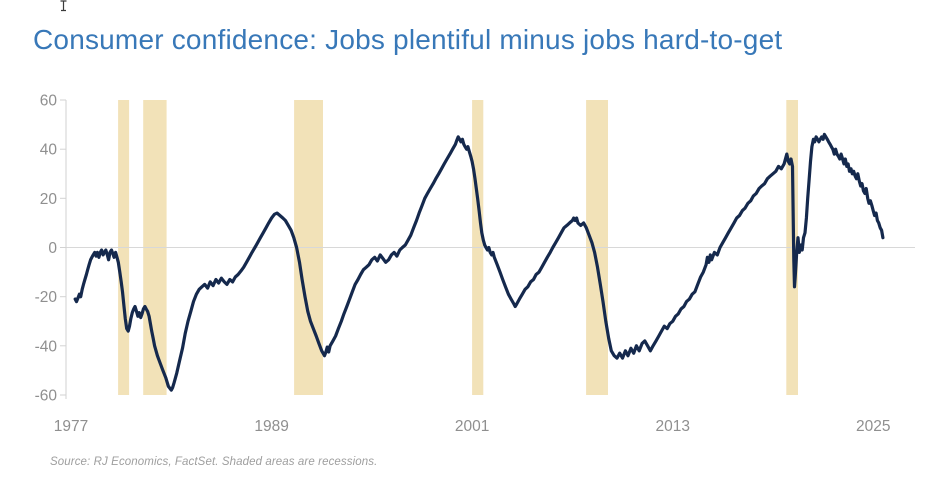  What do you see at coordinates (49, 199) in the screenshot?
I see `y-tick-label: 20` at bounding box center [49, 199].